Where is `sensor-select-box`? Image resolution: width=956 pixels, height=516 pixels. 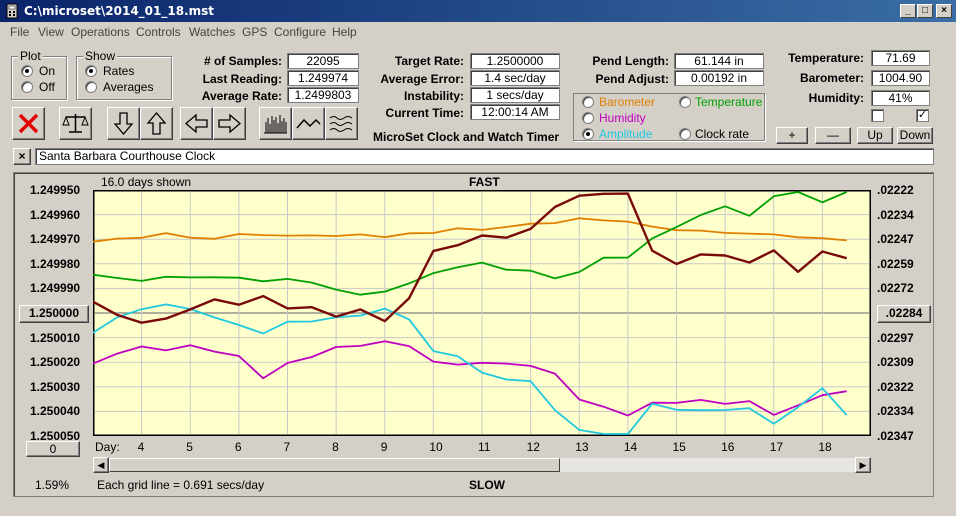 sensor-select-box is located at coordinates (669, 117).